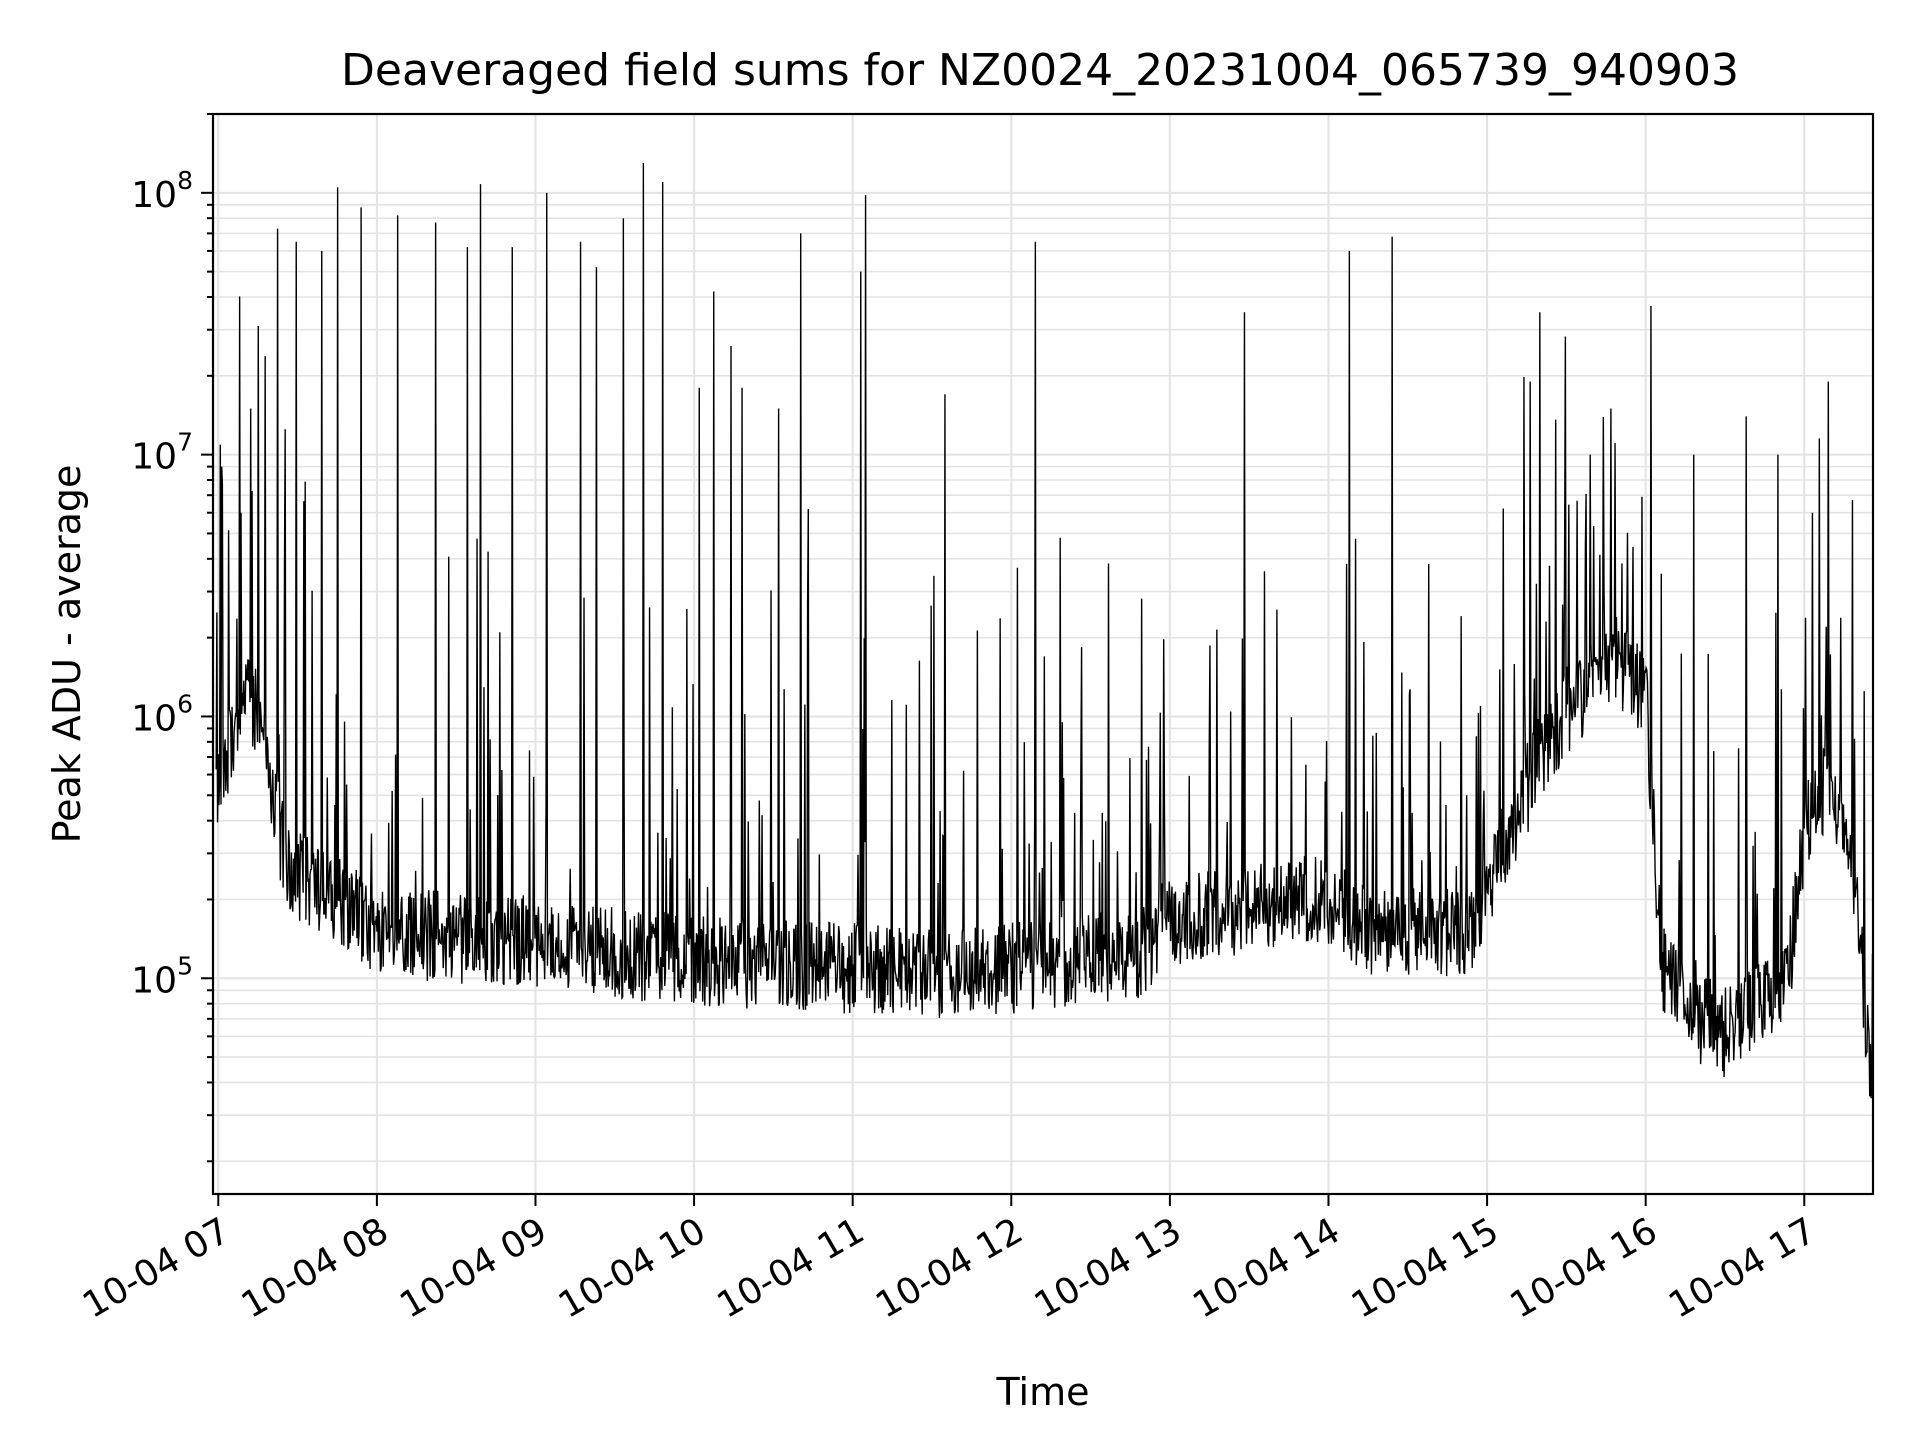 The image size is (1920, 1440). I want to click on x-tick-label: 10-04 16, so click(1584, 1268).